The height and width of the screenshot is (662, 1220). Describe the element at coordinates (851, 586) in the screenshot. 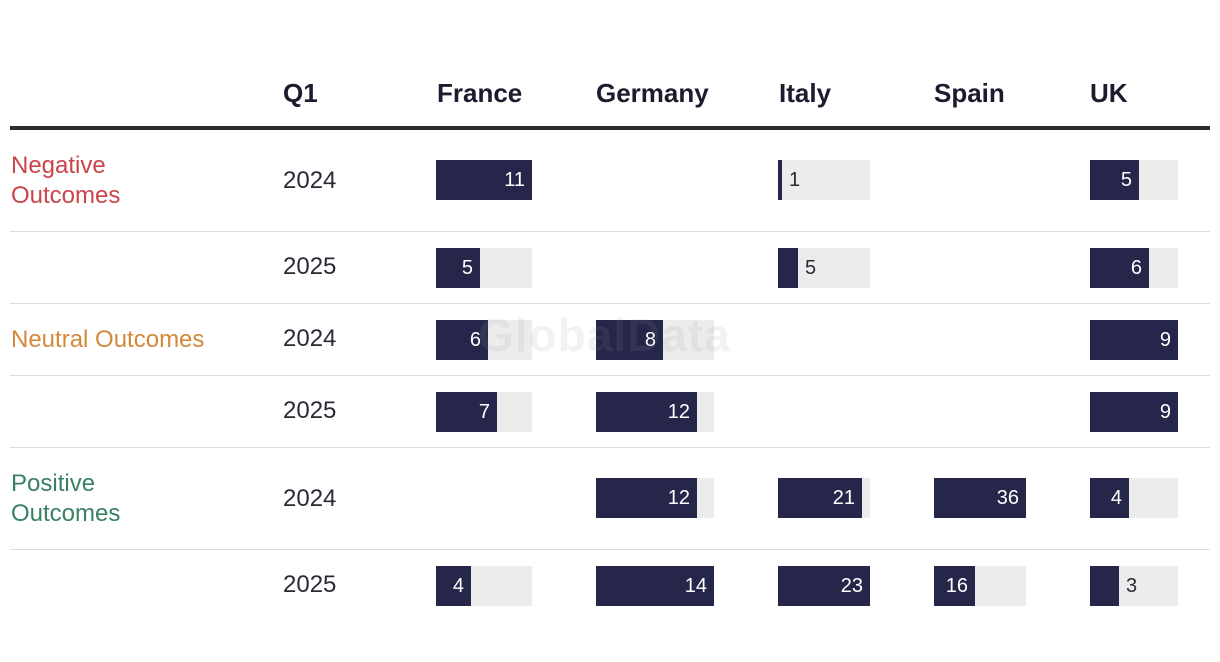

I see `bar-value-label: 23` at that location.